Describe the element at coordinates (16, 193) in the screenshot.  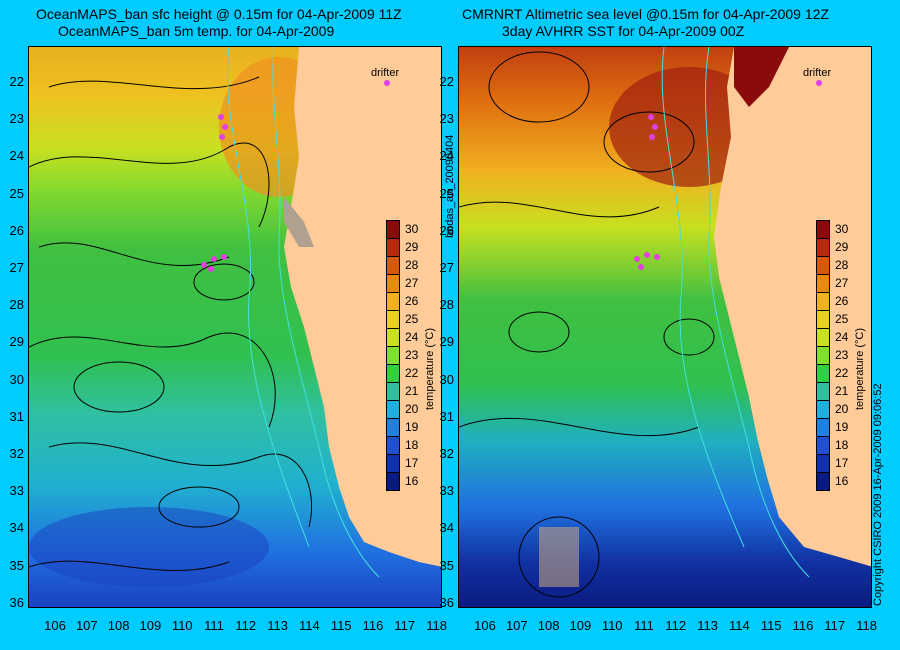
I see `latitude-tick-label: 25` at that location.